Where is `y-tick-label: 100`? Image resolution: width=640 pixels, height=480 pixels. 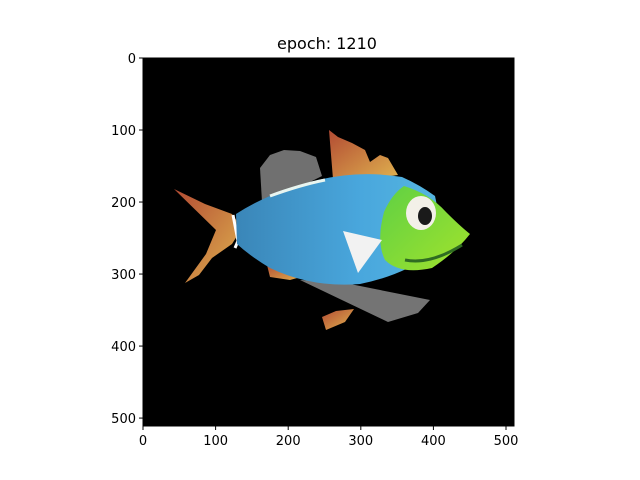 y-tick-label: 100 is located at coordinates (123, 131).